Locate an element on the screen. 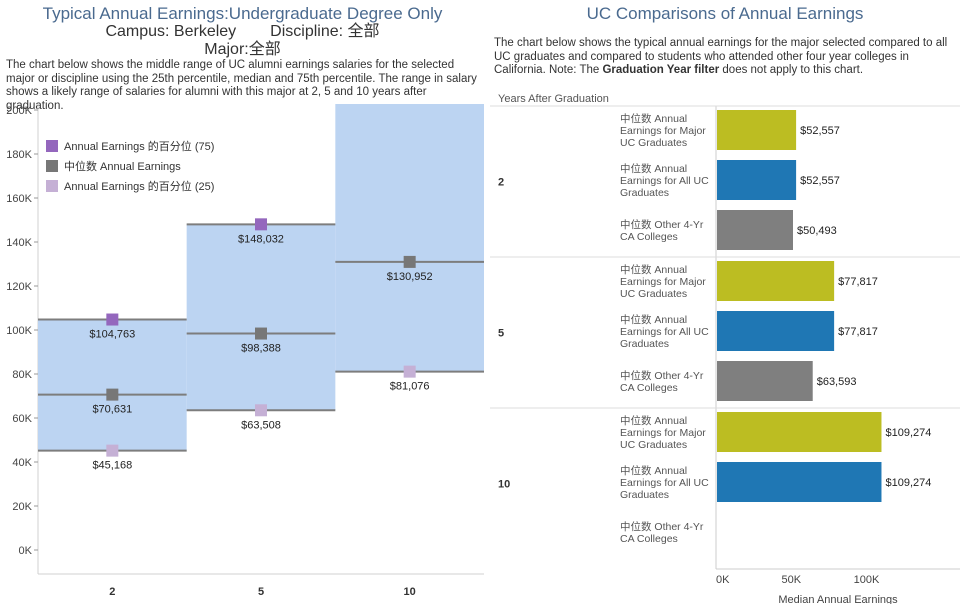 This screenshot has width=960, height=604. y-tick-label: 40K is located at coordinates (22, 463).